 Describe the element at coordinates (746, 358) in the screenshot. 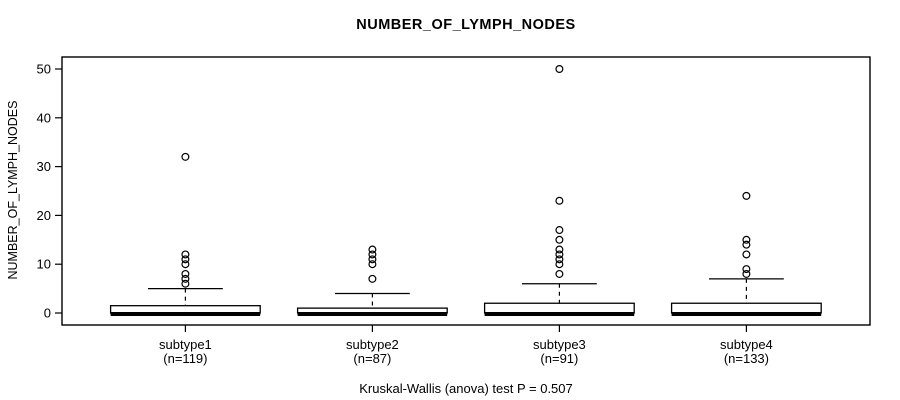

I see `x-group-n: (n=133)` at that location.